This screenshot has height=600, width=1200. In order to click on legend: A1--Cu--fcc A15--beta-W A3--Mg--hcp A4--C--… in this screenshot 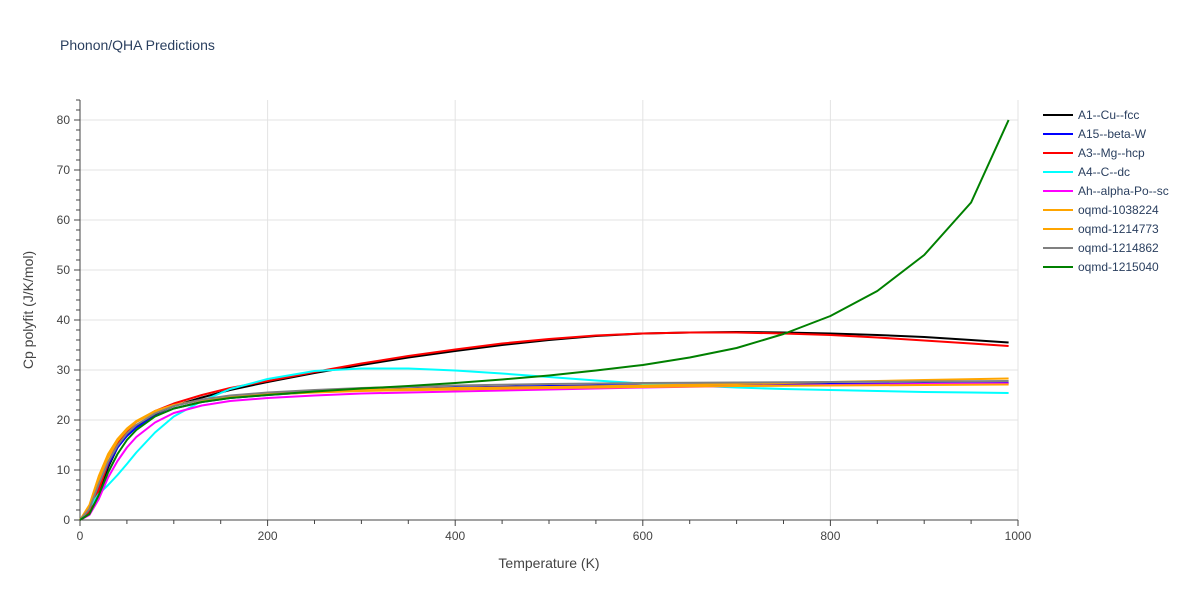, I will do `click(1106, 191)`.